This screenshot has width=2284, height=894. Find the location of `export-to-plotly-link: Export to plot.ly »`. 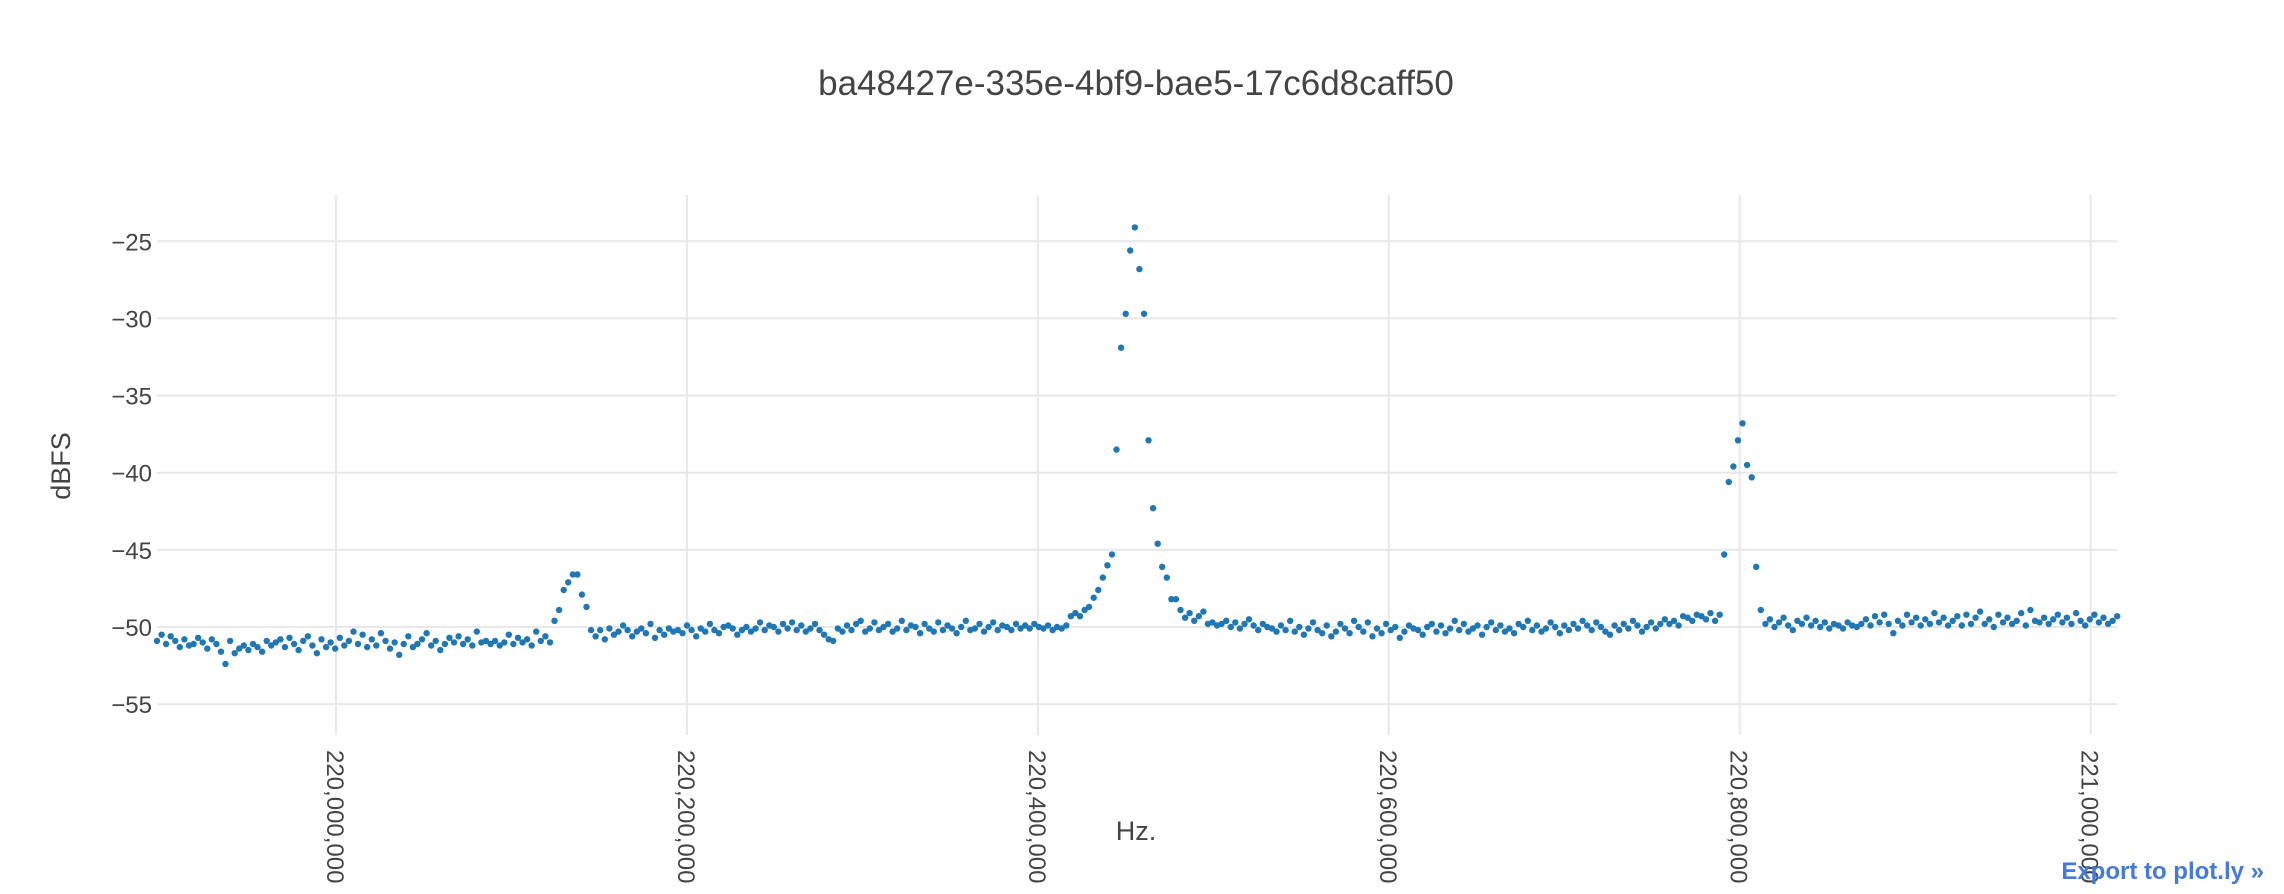

export-to-plotly-link: Export to plot.ly » is located at coordinates (2162, 871).